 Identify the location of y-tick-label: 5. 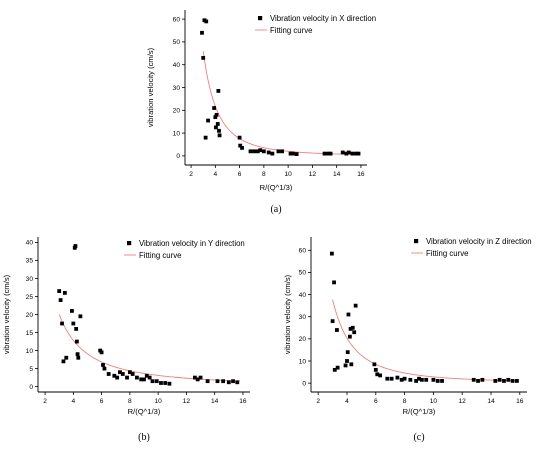
(31, 369).